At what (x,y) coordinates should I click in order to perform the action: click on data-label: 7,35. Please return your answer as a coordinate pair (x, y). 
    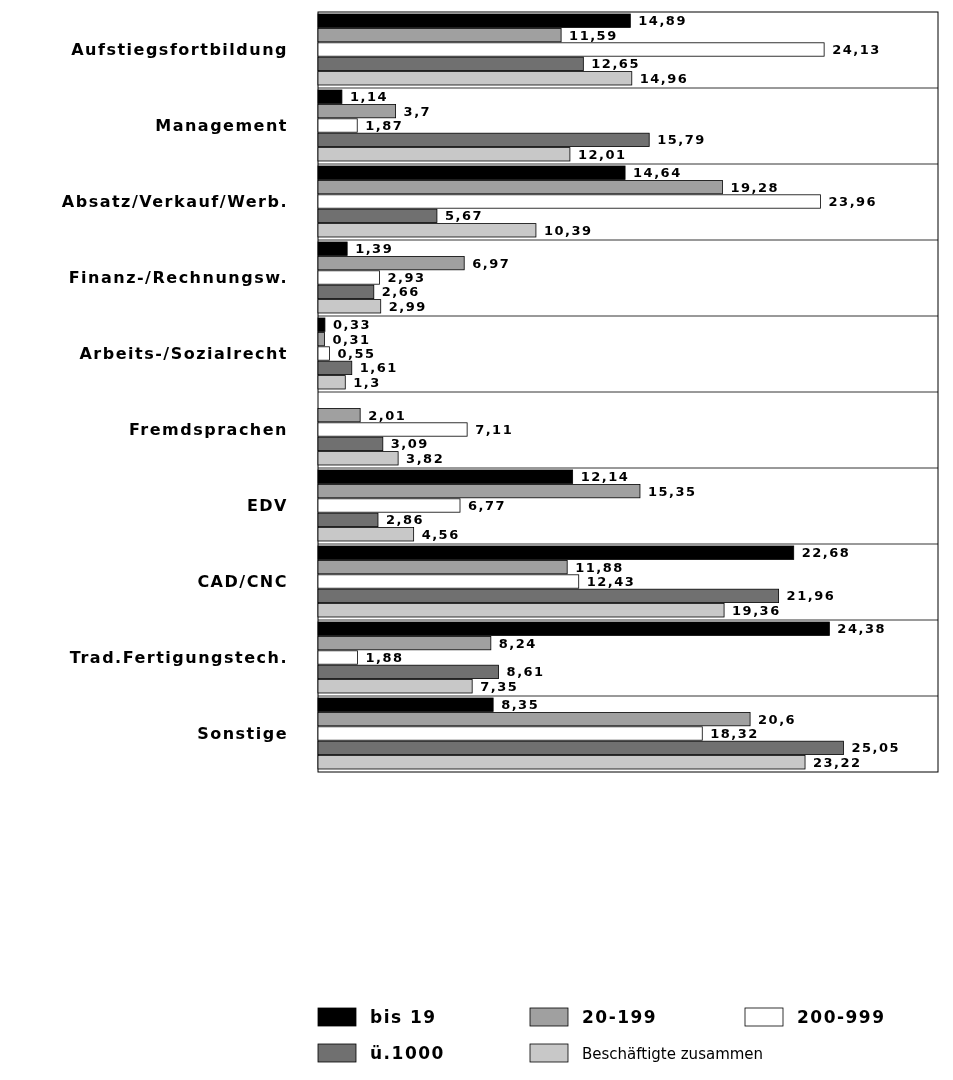
    Looking at the image, I should click on (499, 686).